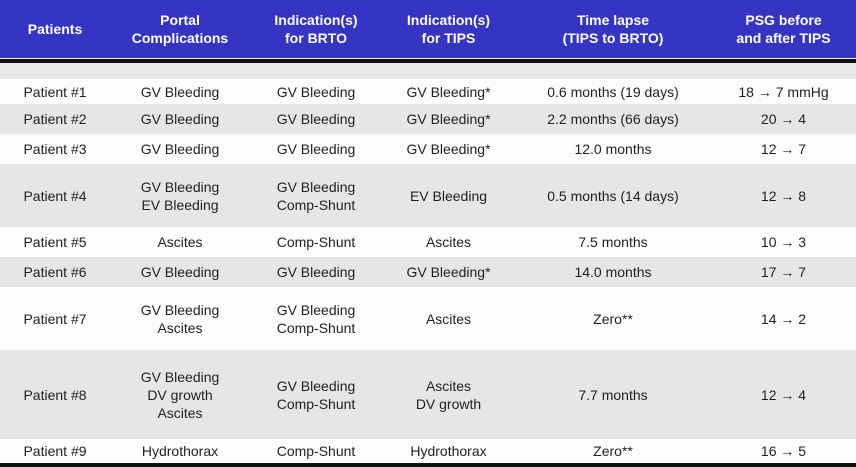 The width and height of the screenshot is (856, 467). Describe the element at coordinates (55, 195) in the screenshot. I see `cell-patient: Patient #4` at that location.